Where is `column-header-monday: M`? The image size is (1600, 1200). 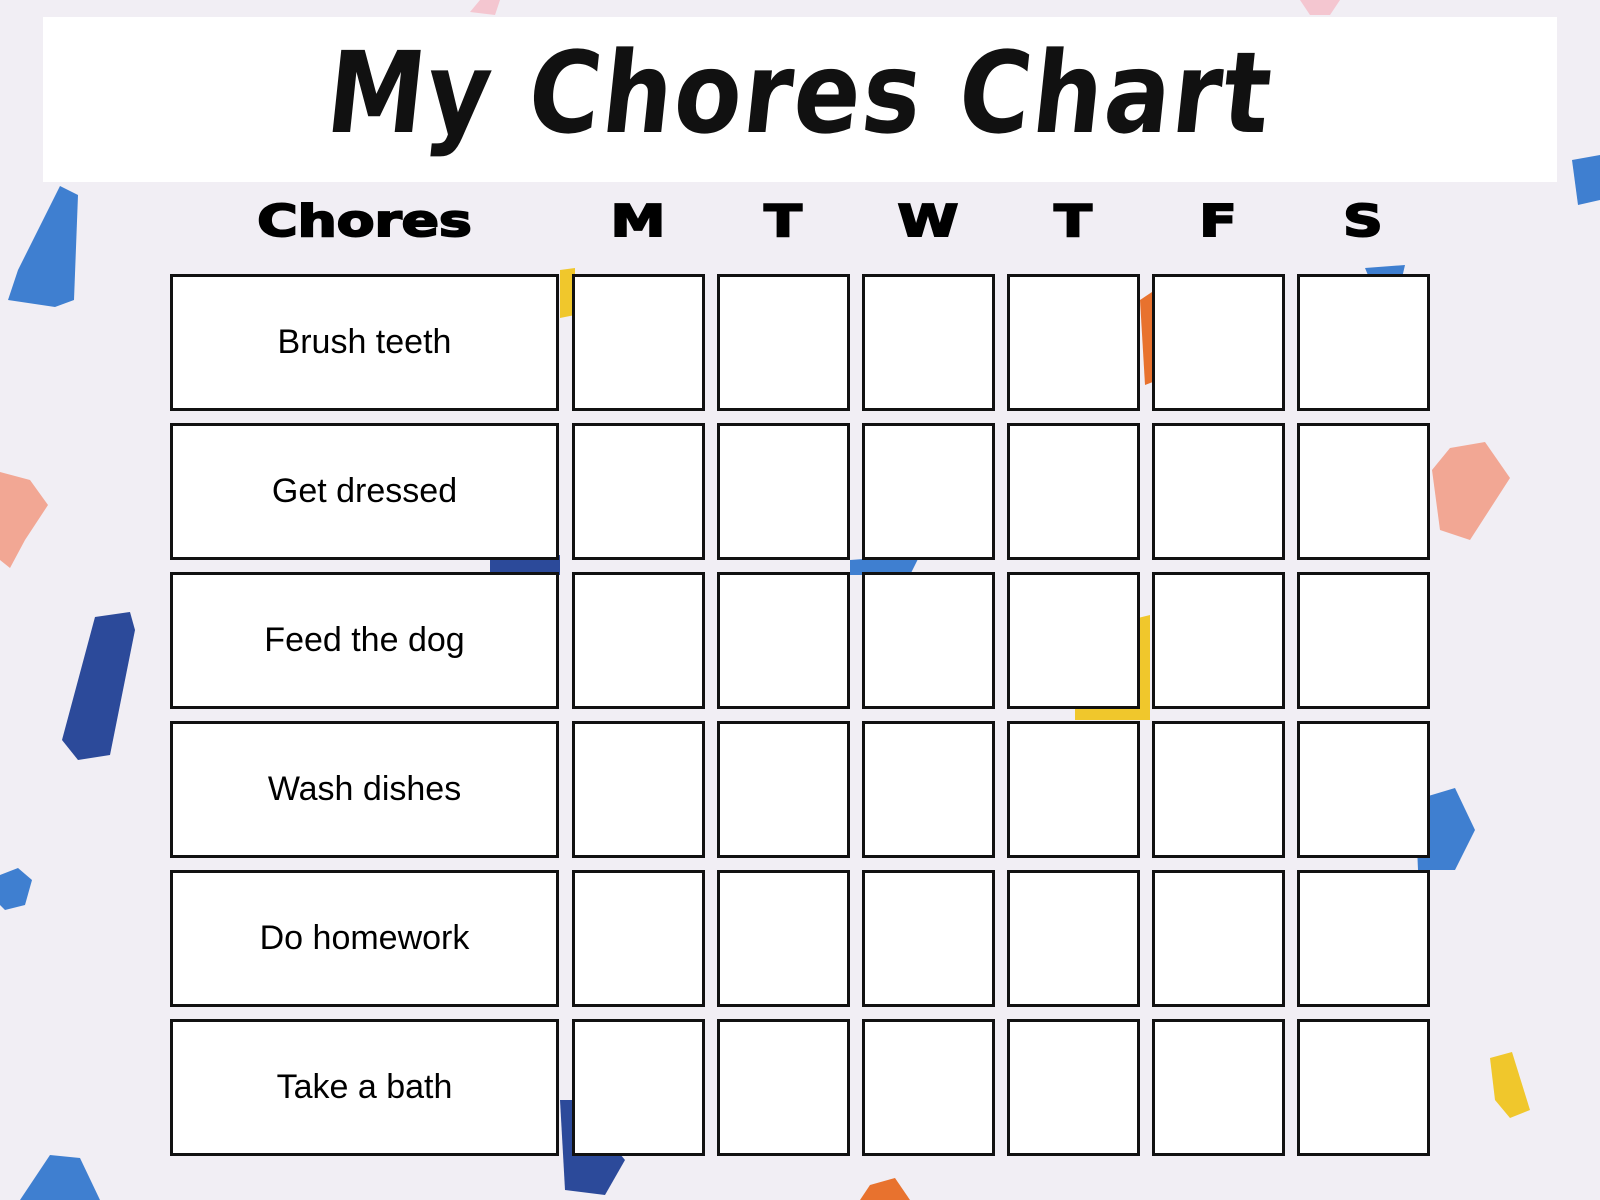
column-header-monday: M is located at coordinates (637, 221).